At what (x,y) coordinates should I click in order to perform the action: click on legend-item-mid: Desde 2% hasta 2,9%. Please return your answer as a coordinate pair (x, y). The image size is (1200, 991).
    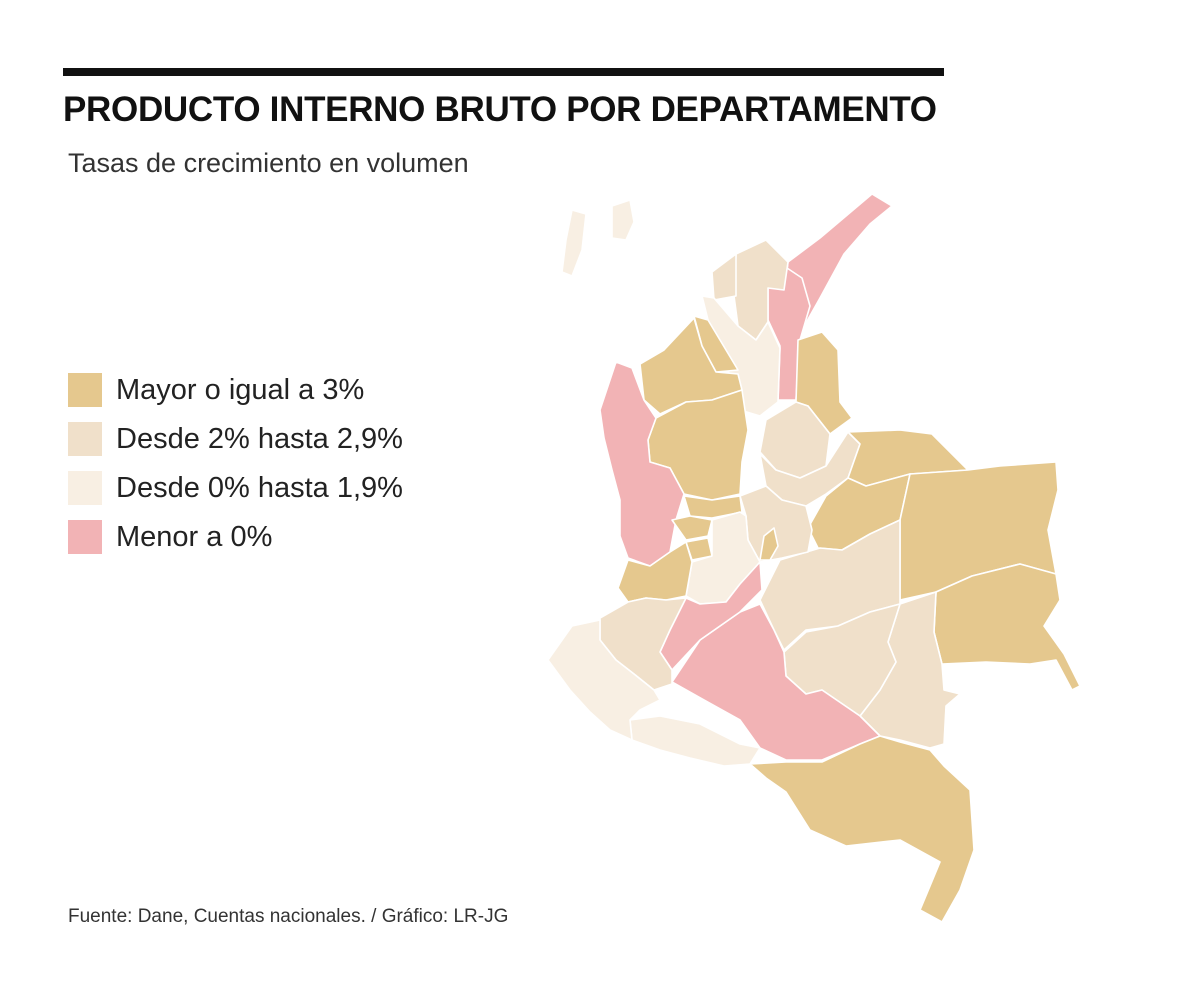
    Looking at the image, I should click on (235, 439).